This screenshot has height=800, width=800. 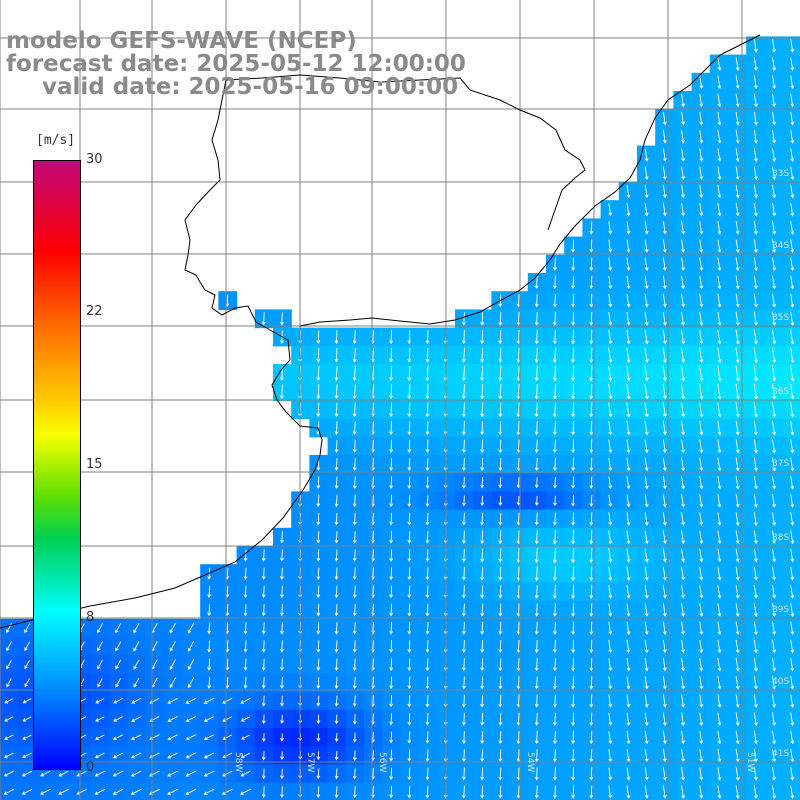 I want to click on lon-label: 58W, so click(x=238, y=762).